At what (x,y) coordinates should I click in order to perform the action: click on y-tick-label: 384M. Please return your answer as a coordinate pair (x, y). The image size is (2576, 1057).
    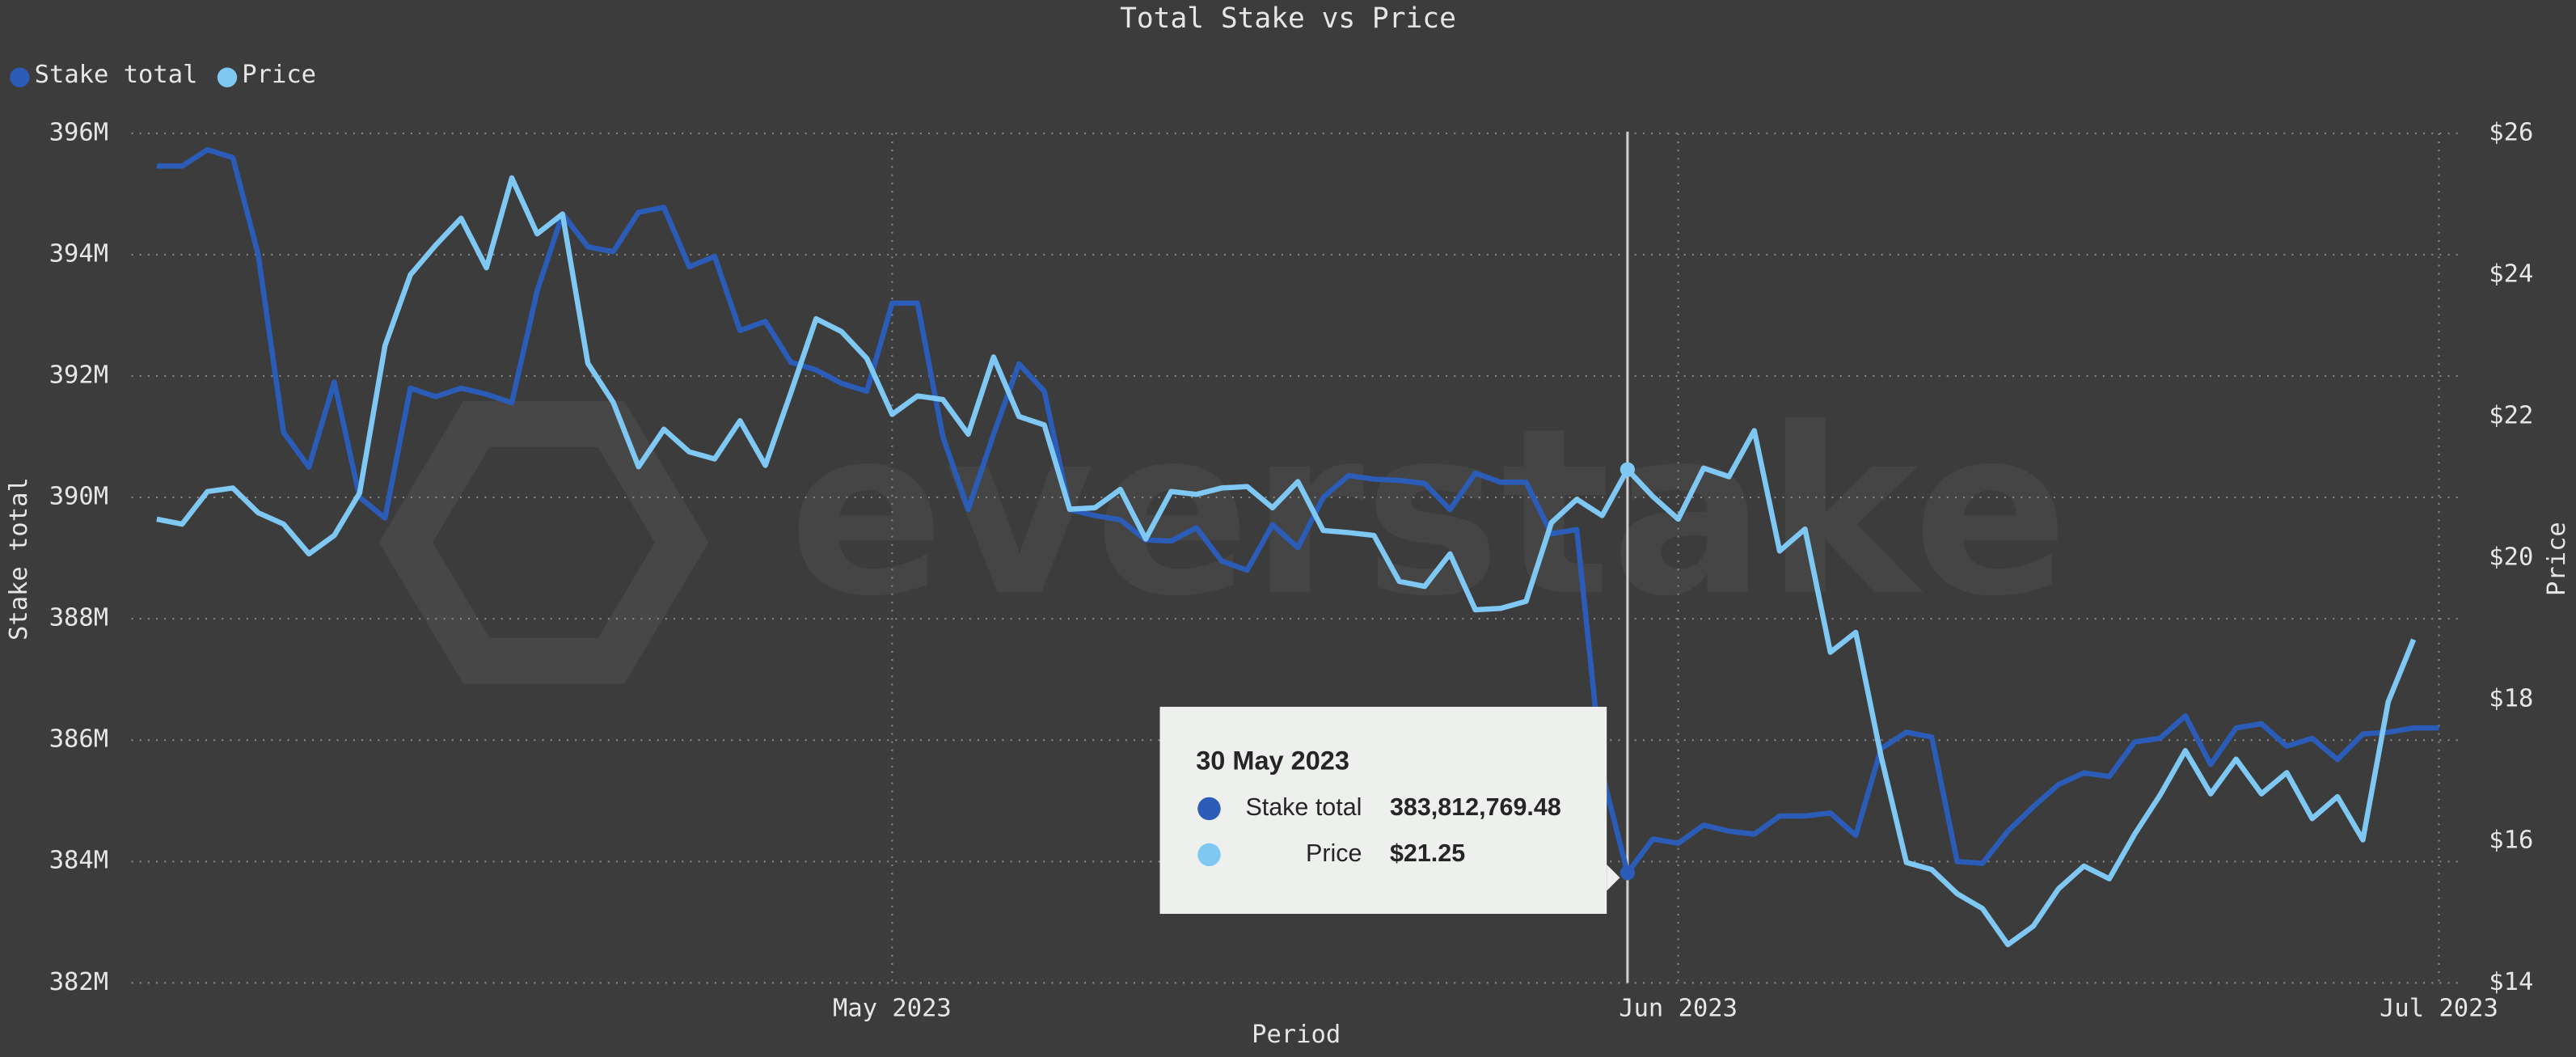
    Looking at the image, I should click on (78, 861).